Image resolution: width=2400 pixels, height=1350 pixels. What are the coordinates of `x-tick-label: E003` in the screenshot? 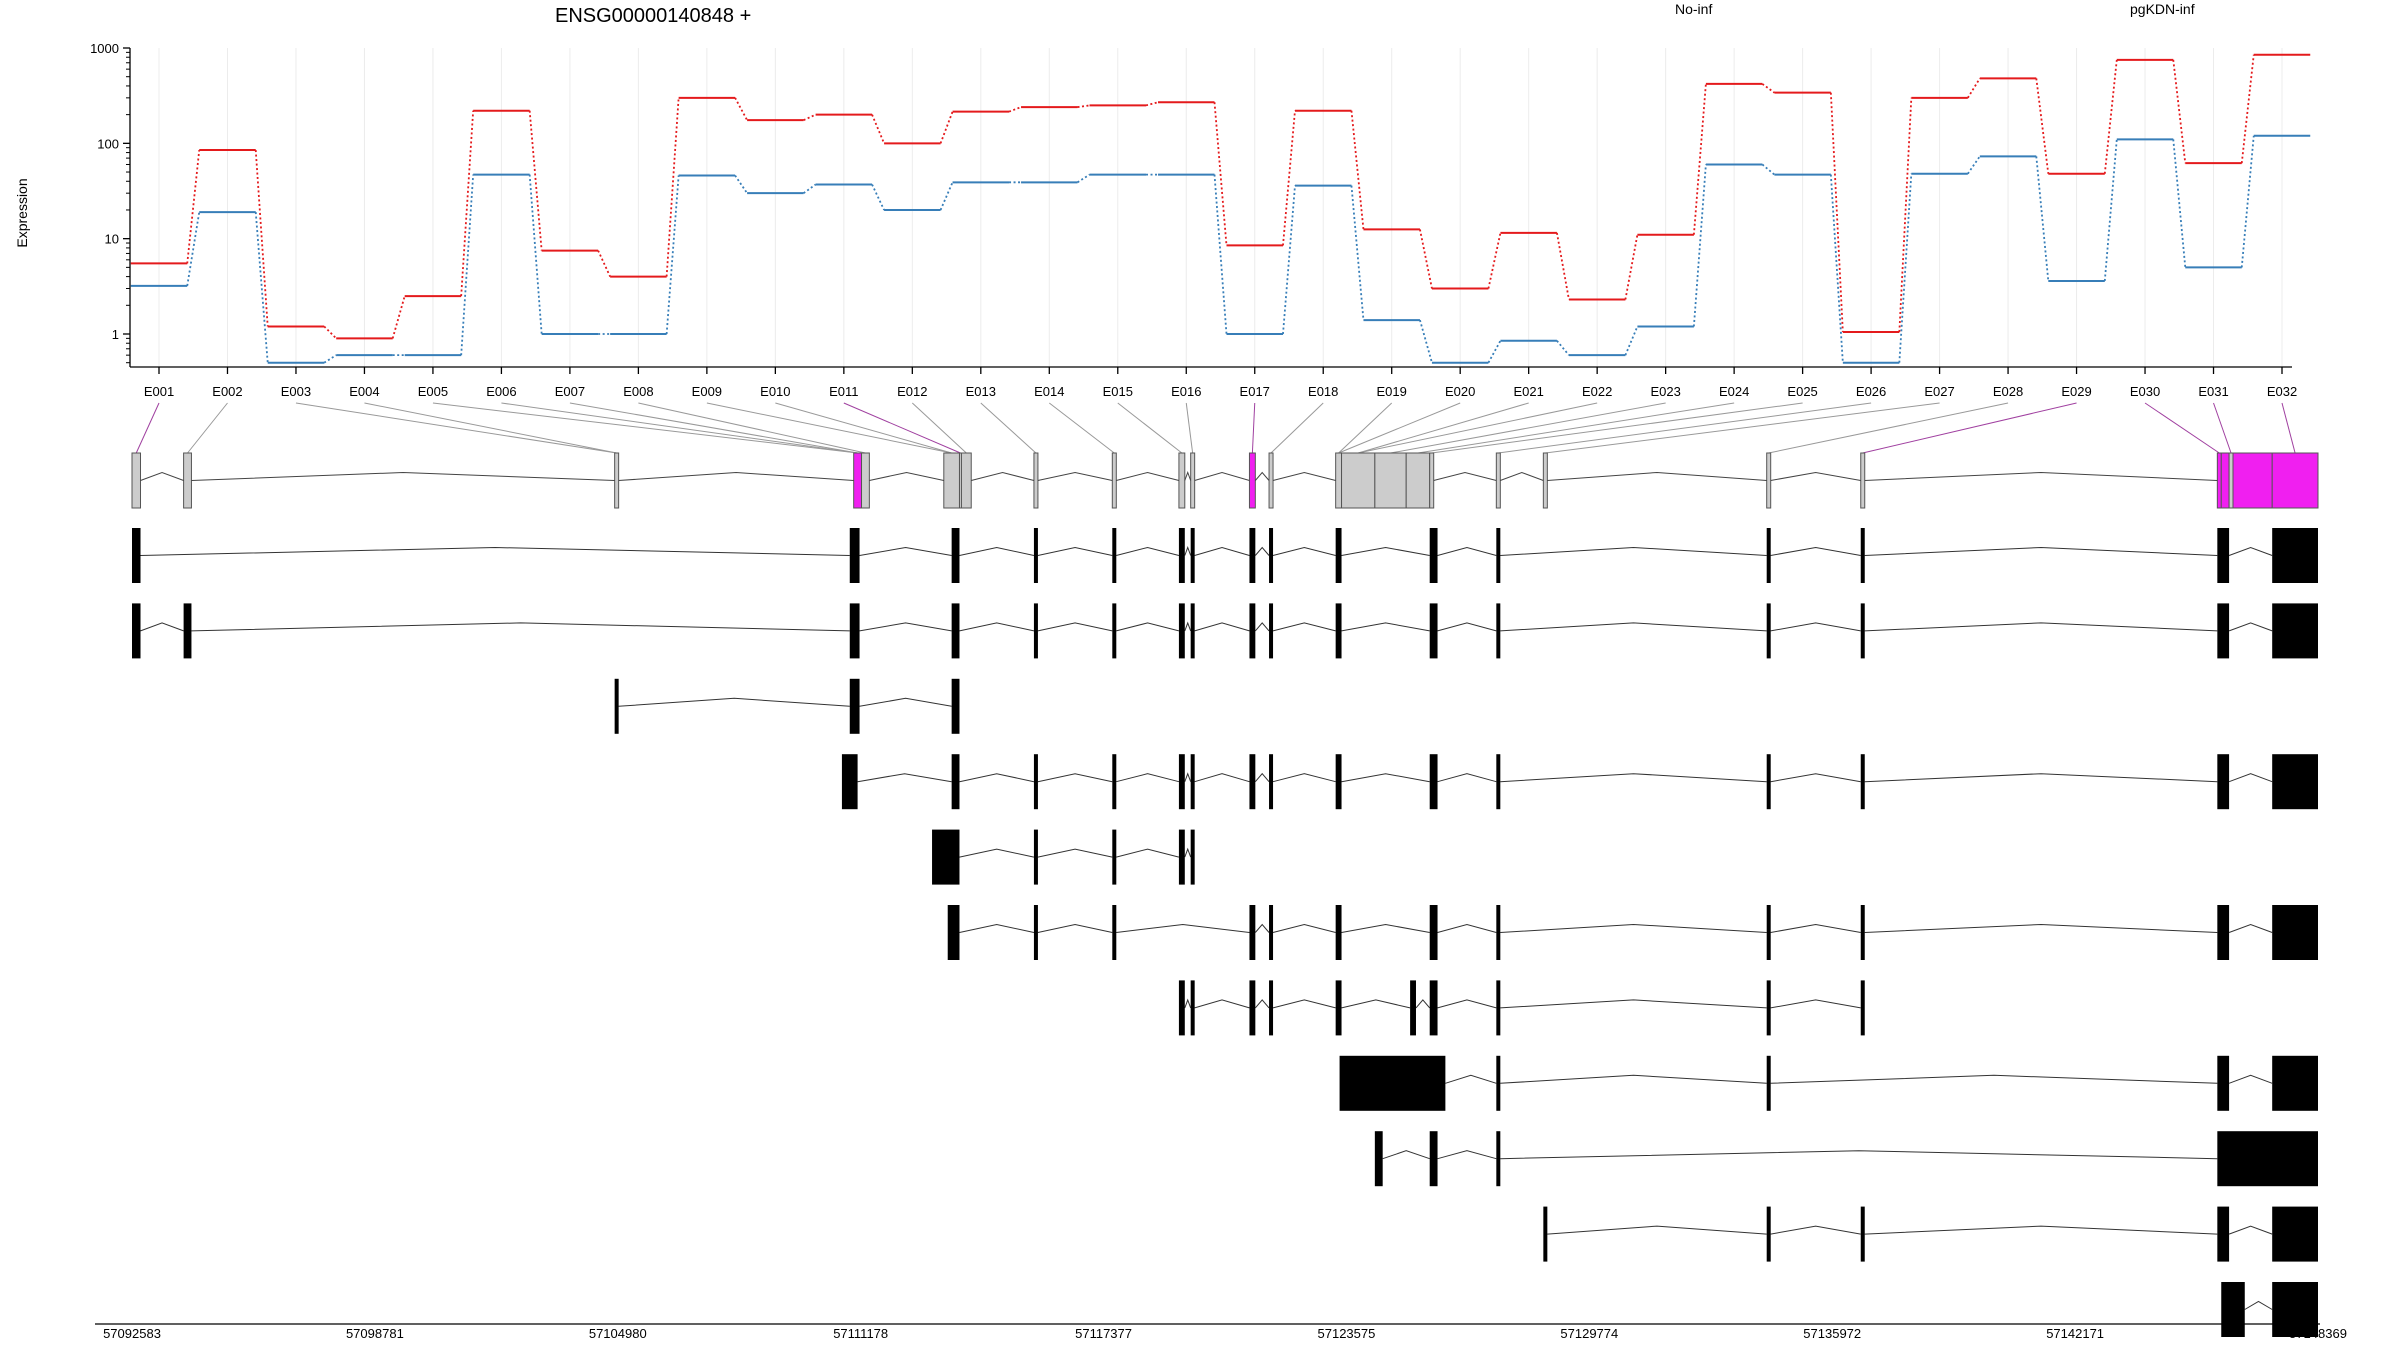 It's located at (296, 391).